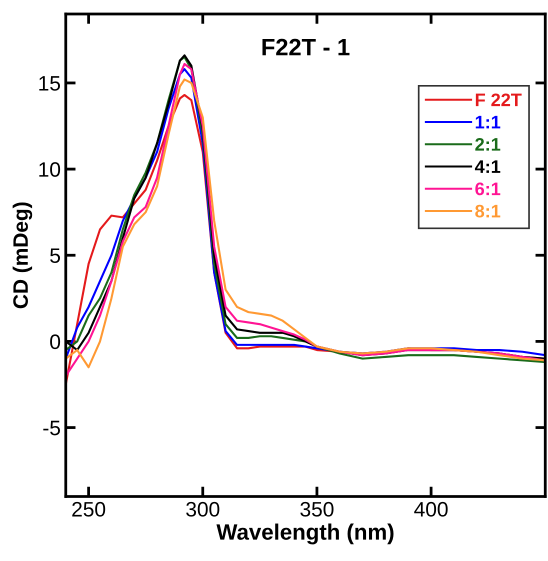 This screenshot has width=548, height=561. What do you see at coordinates (306, 47) in the screenshot?
I see `text: F22T - 1` at bounding box center [306, 47].